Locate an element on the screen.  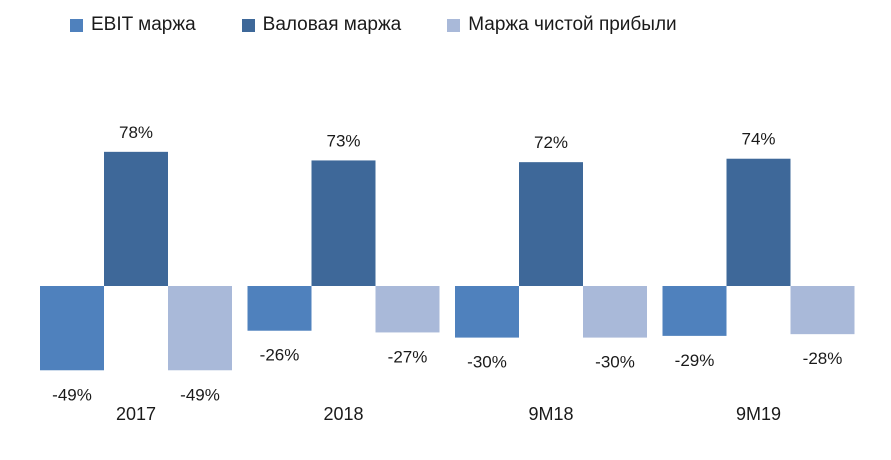
data-label-9m19-series-0: -29% is located at coordinates (695, 360).